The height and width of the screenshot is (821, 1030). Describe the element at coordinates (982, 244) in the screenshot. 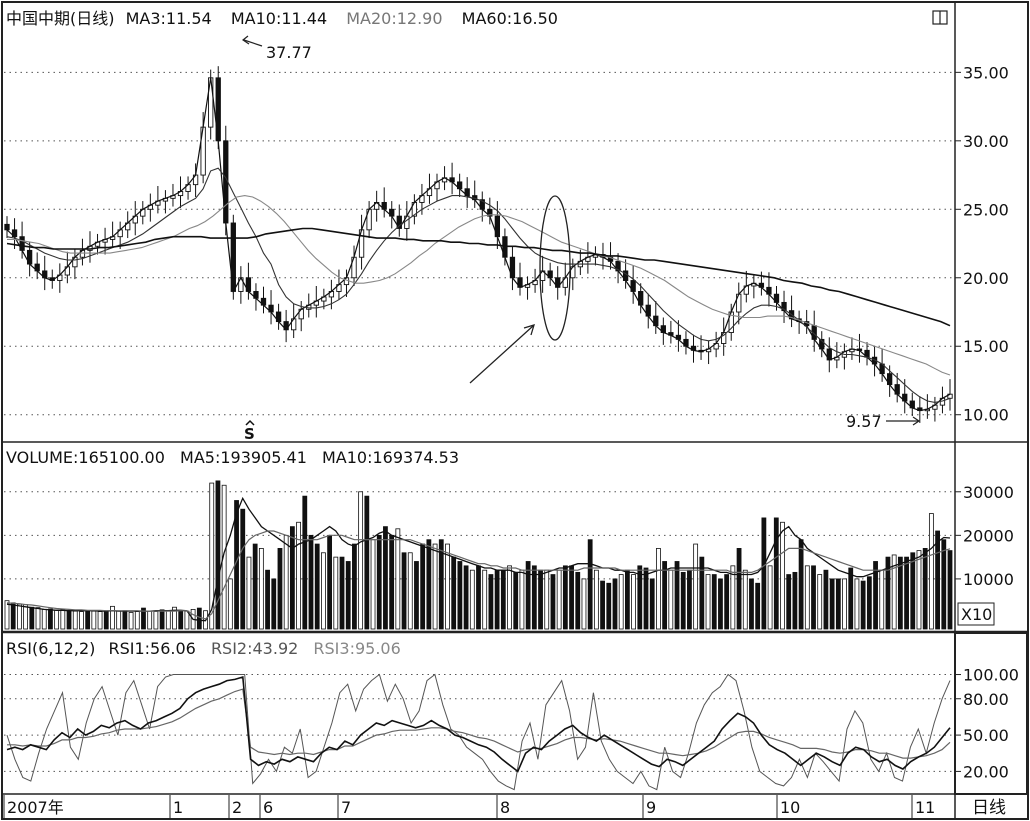

I see `price-y-ticks: 35.00 30.00 25.00 20.00 15.00 10.00` at that location.